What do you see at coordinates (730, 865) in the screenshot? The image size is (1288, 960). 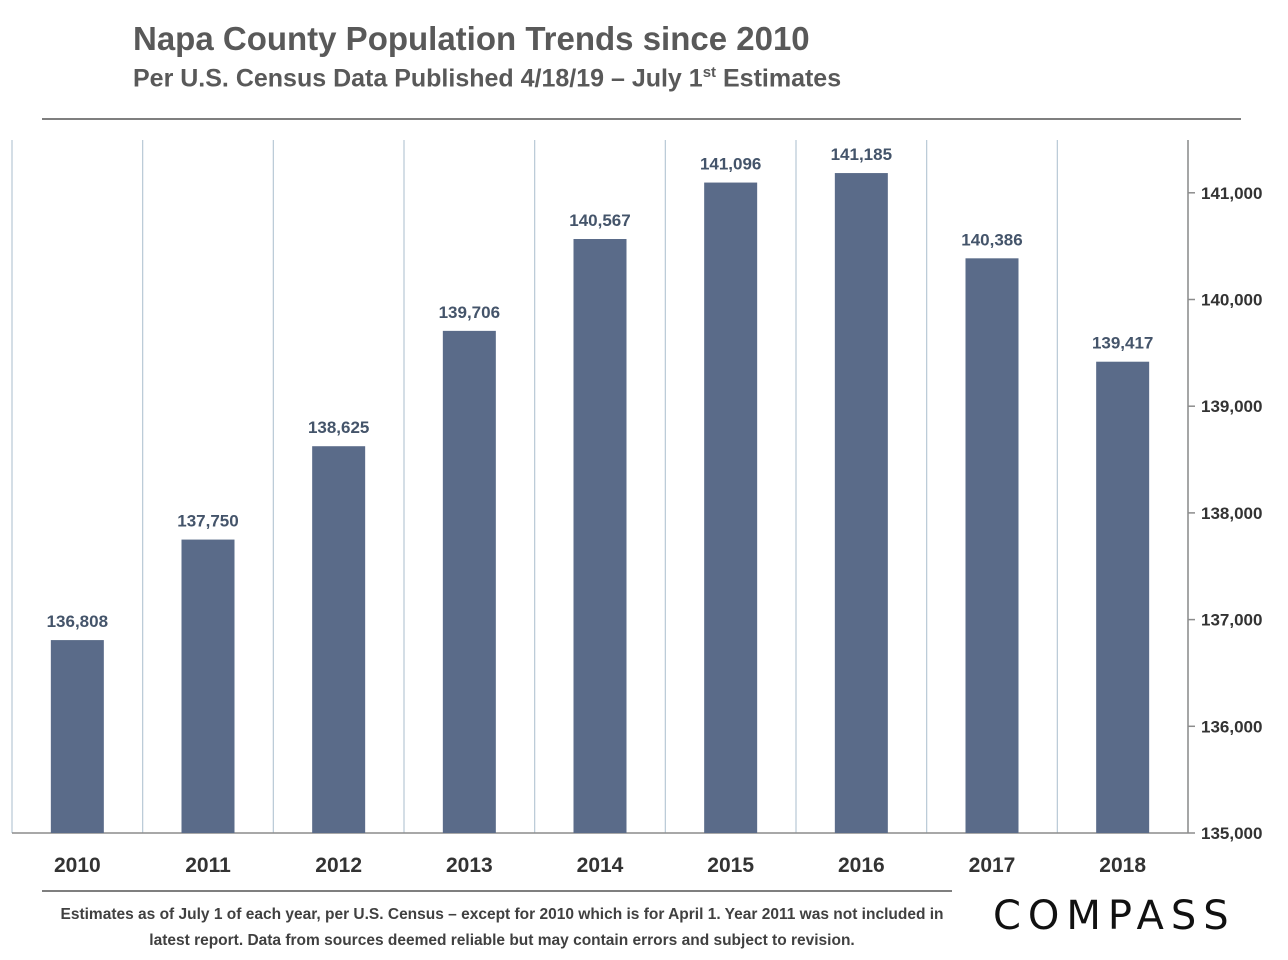 I see `x-tick-label: 2015` at bounding box center [730, 865].